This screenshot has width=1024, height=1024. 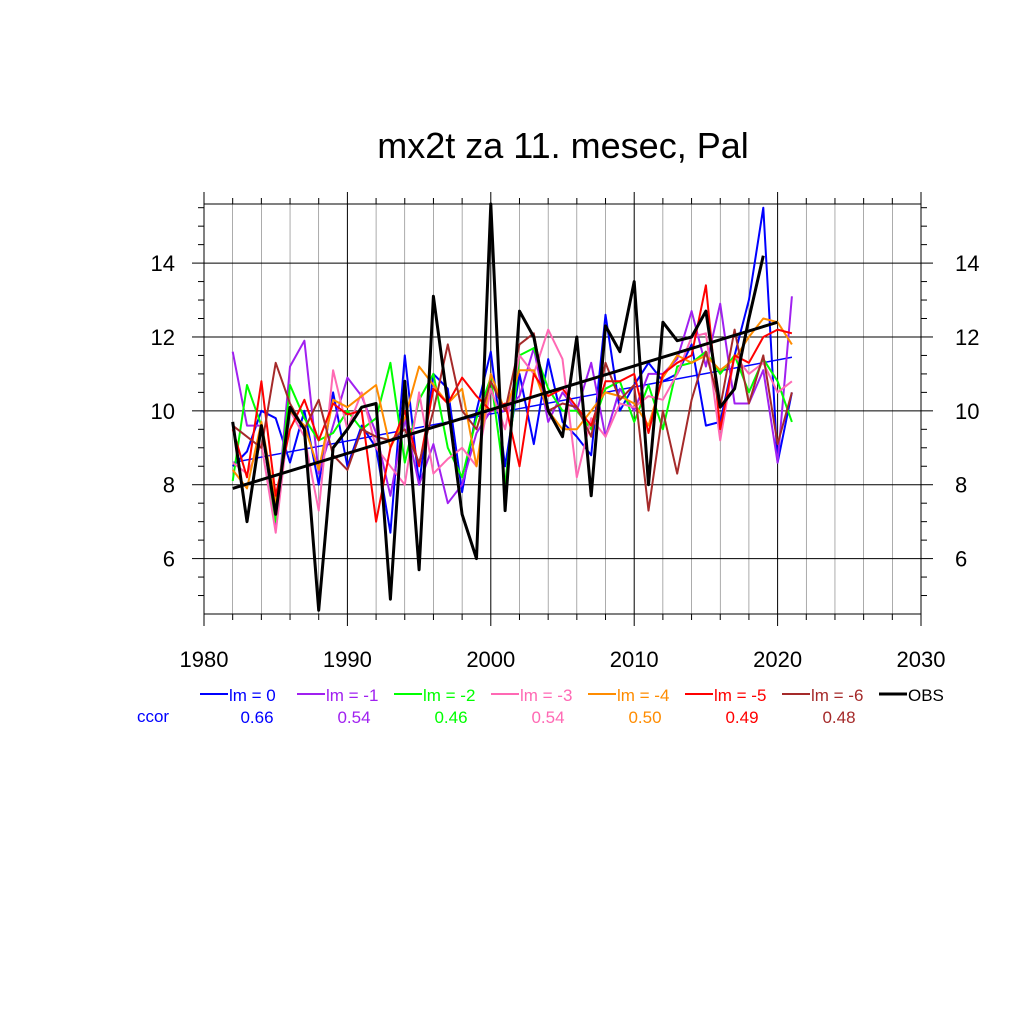 I want to click on ccor-label: ccor, so click(x=153, y=716).